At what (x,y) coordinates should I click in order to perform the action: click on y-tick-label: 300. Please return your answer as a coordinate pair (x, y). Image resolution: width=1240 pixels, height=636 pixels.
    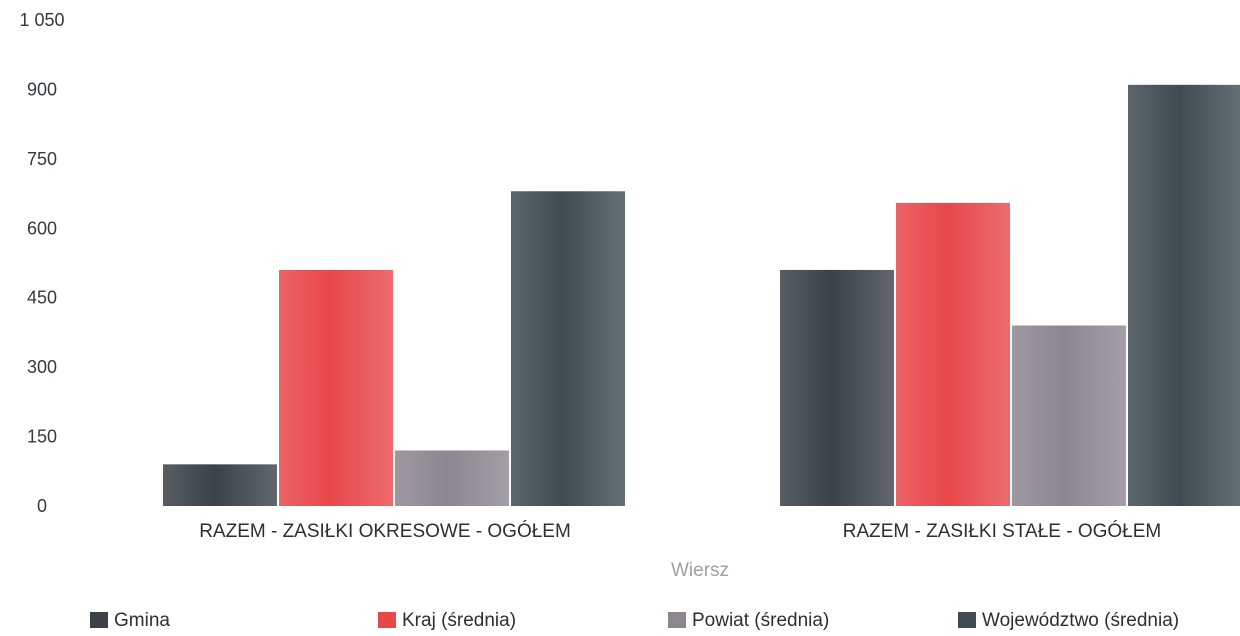
    Looking at the image, I should click on (42, 367).